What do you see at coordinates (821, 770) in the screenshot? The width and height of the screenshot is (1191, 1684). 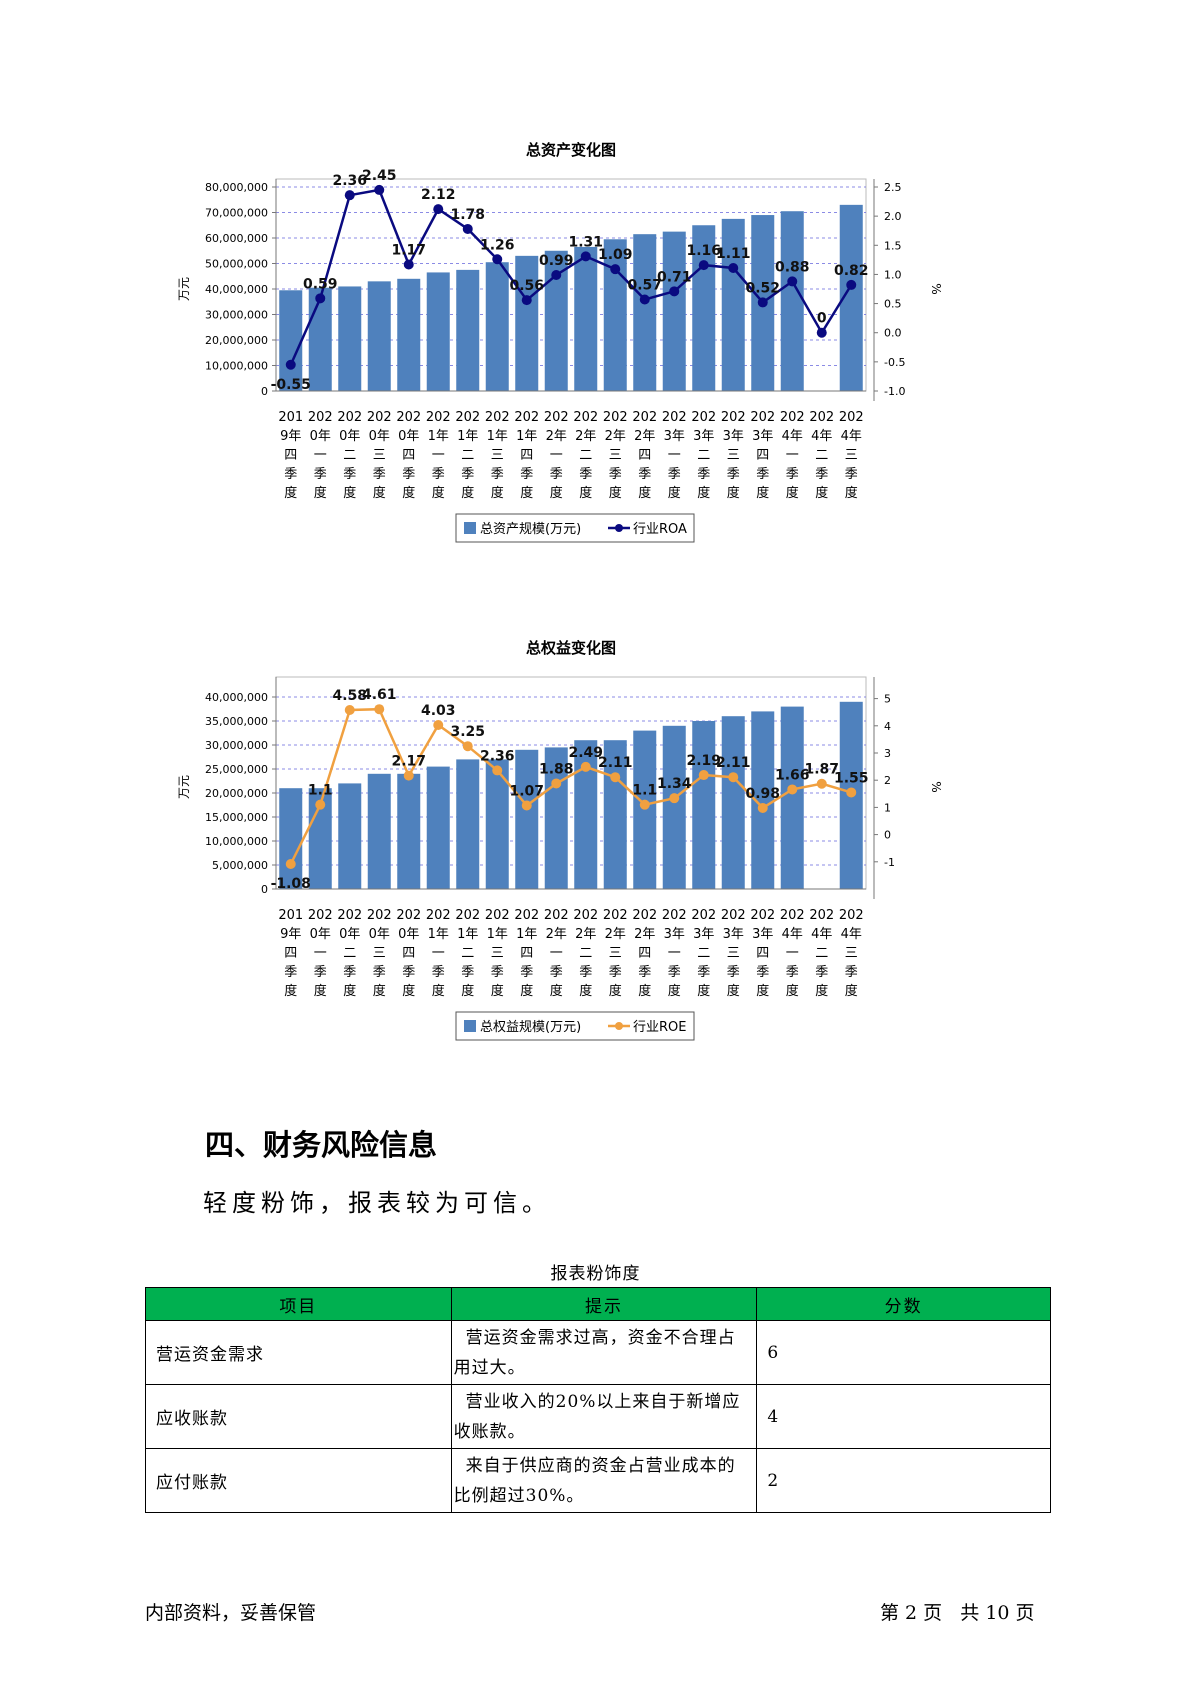 I see `data-label: 1.87` at bounding box center [821, 770].